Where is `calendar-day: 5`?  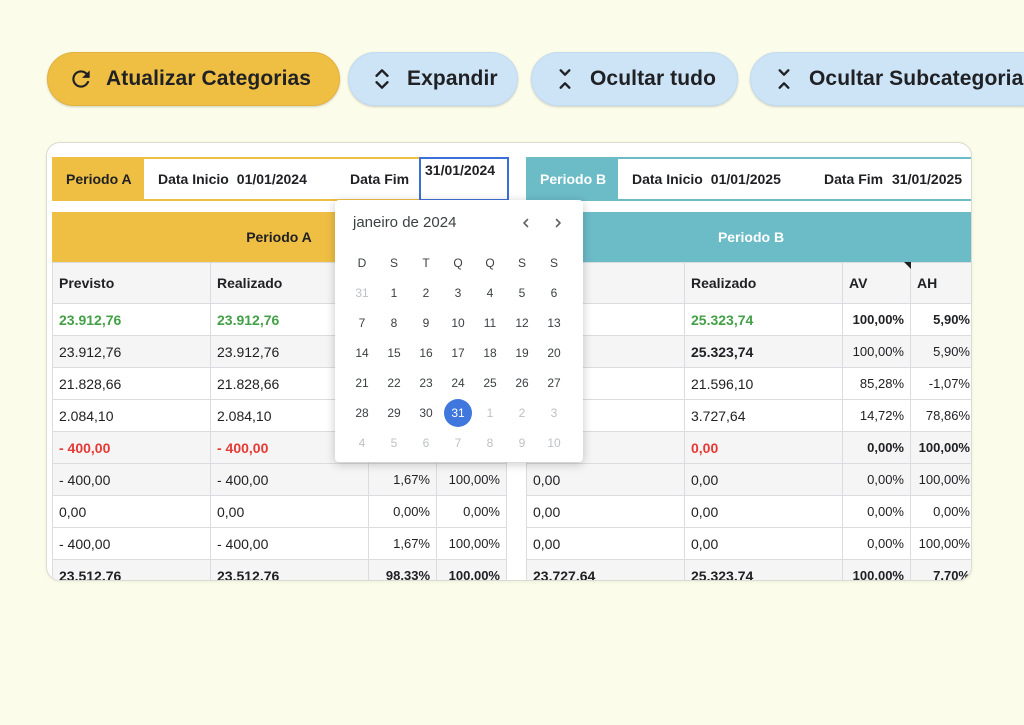
calendar-day: 5 is located at coordinates (394, 443).